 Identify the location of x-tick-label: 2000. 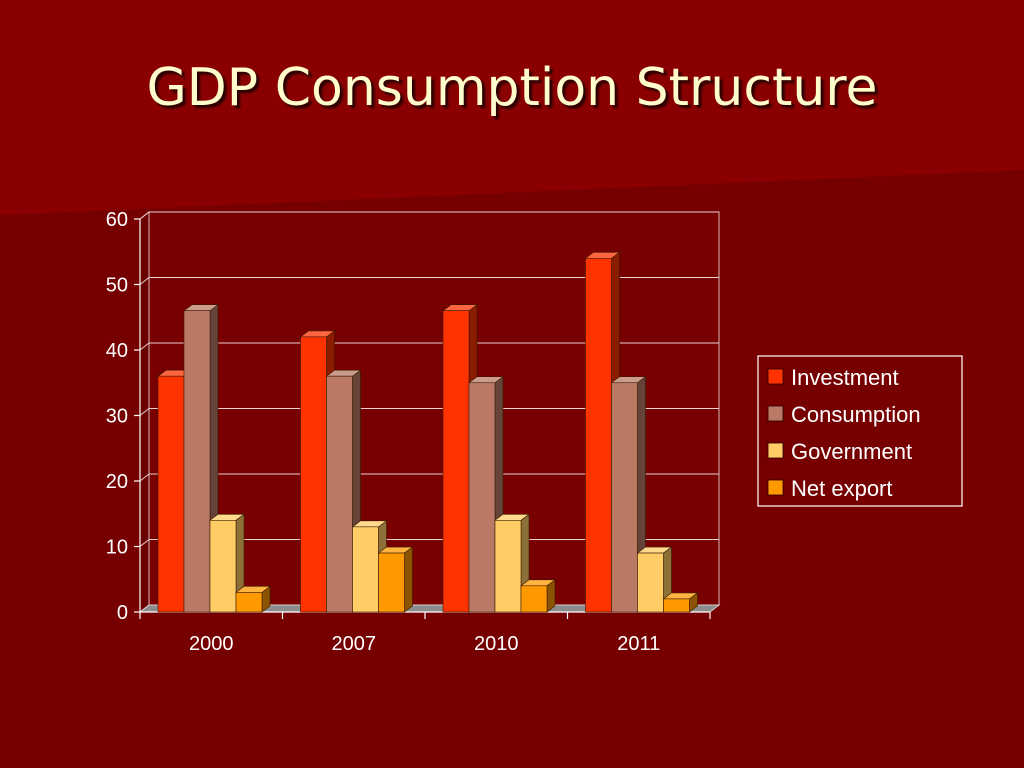
(211, 644).